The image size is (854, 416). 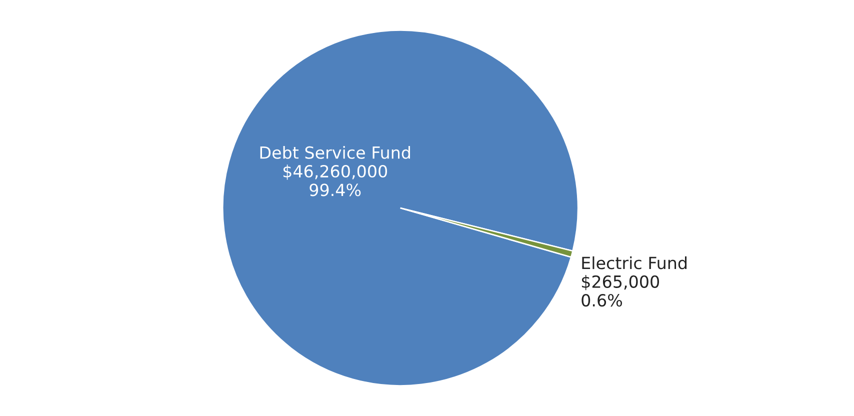 I want to click on data-label: $46,260,000 99.4%, so click(x=335, y=180).